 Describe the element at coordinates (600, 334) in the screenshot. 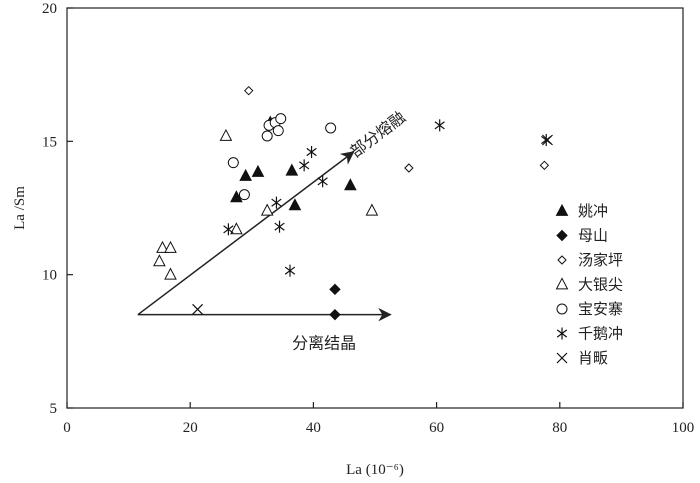

I see `legend-label: 千鹅冲` at that location.